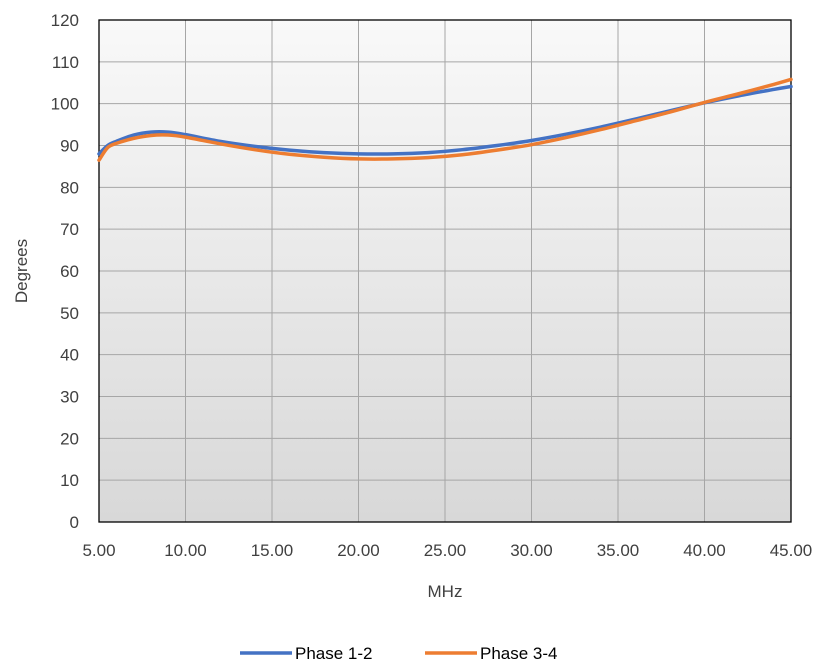  I want to click on y-tick-label: 60, so click(69, 271).